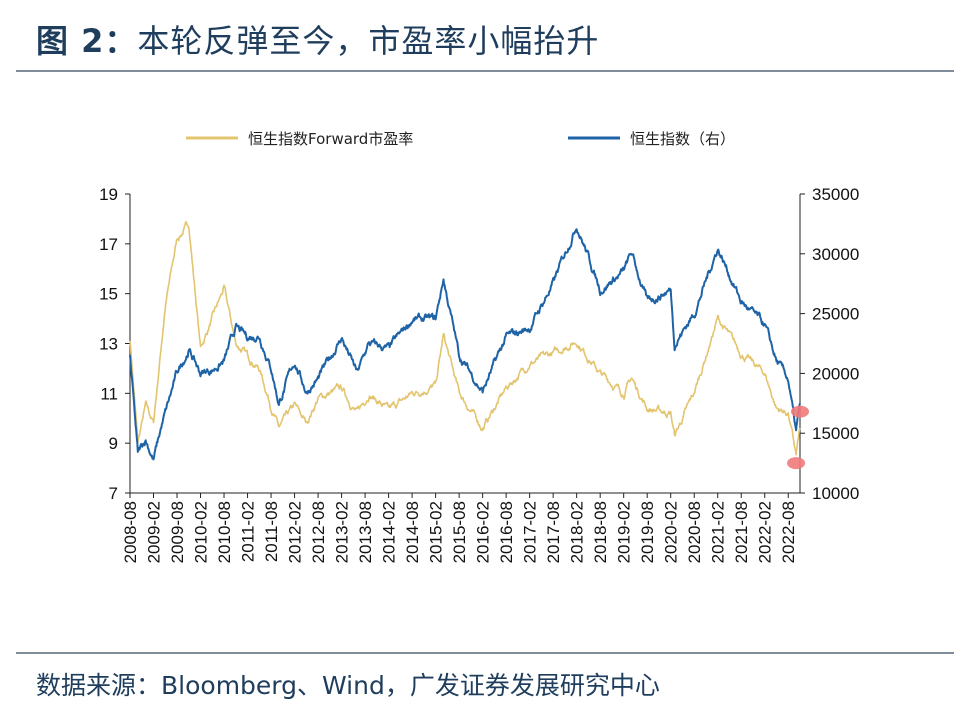  I want to click on x-tick-label: 2017-02, so click(530, 532).